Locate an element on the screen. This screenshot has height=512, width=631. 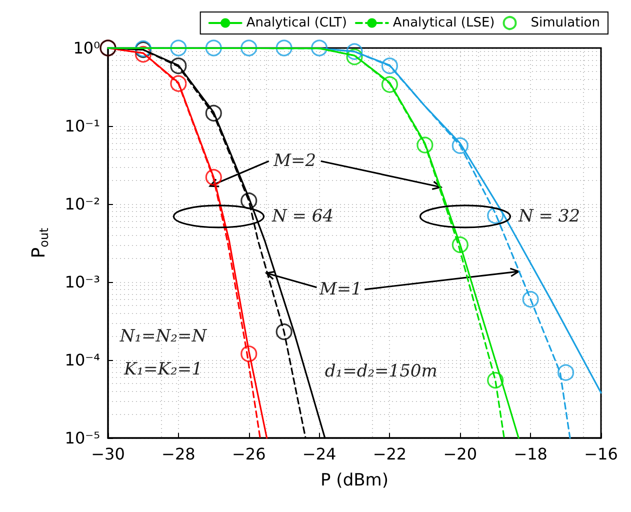
y-tick-label: 10⁻² is located at coordinates (82, 204).